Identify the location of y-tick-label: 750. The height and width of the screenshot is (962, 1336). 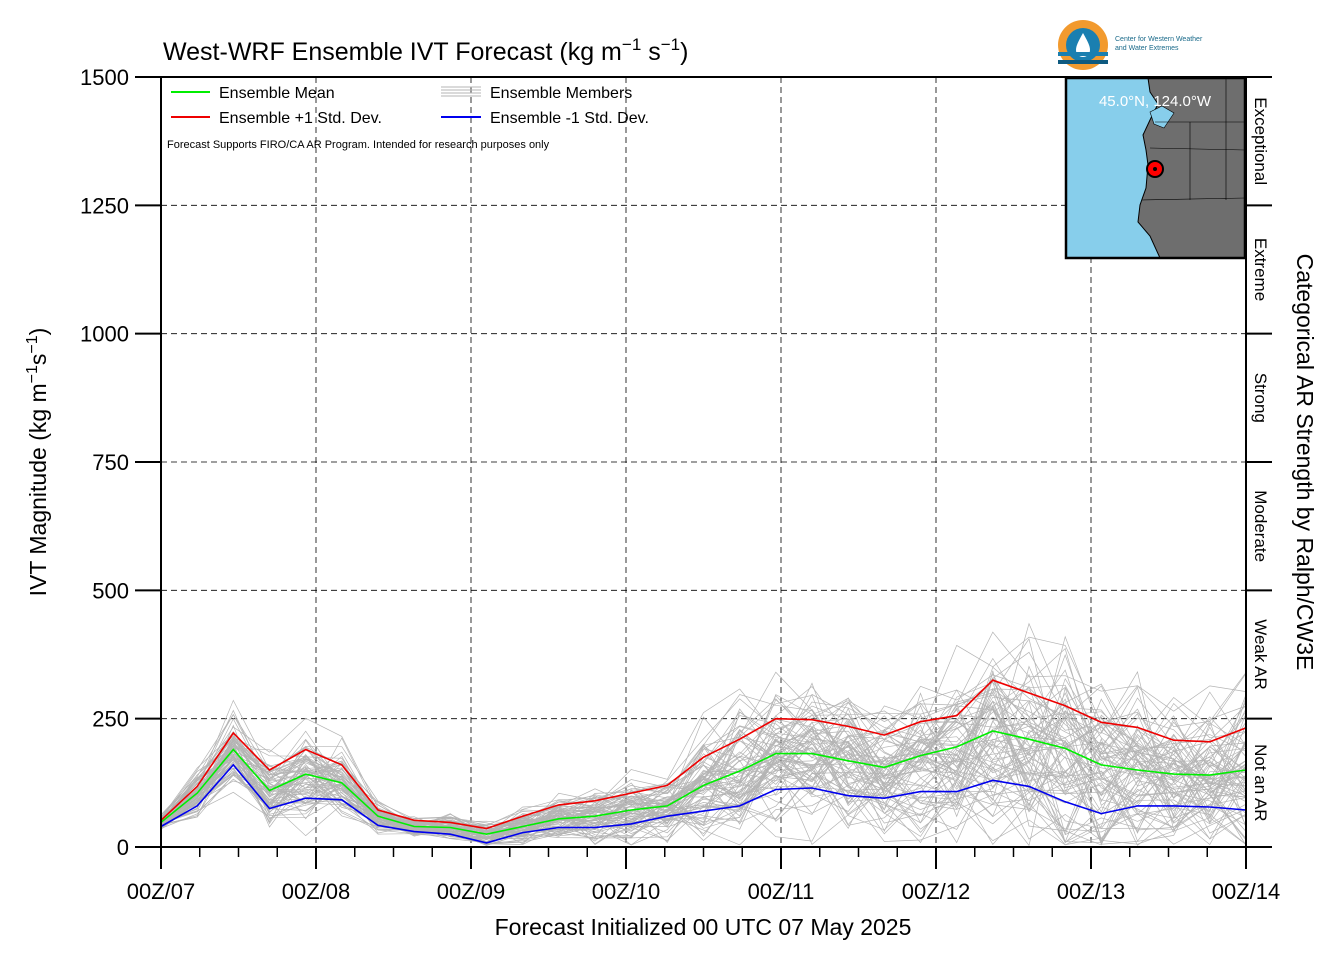
(110, 462).